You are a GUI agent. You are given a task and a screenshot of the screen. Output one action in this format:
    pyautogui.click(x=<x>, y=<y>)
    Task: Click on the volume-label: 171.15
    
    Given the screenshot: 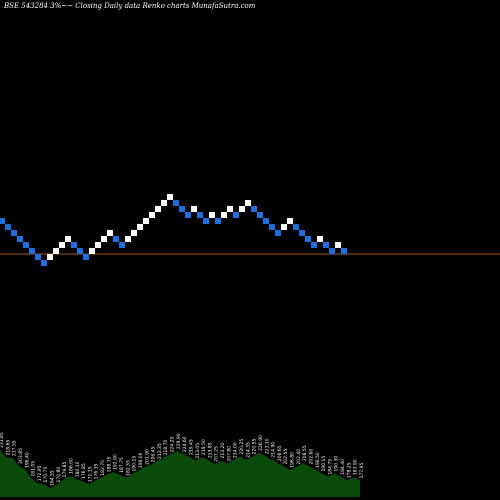 What is the action you would take?
    pyautogui.click(x=90, y=474)
    